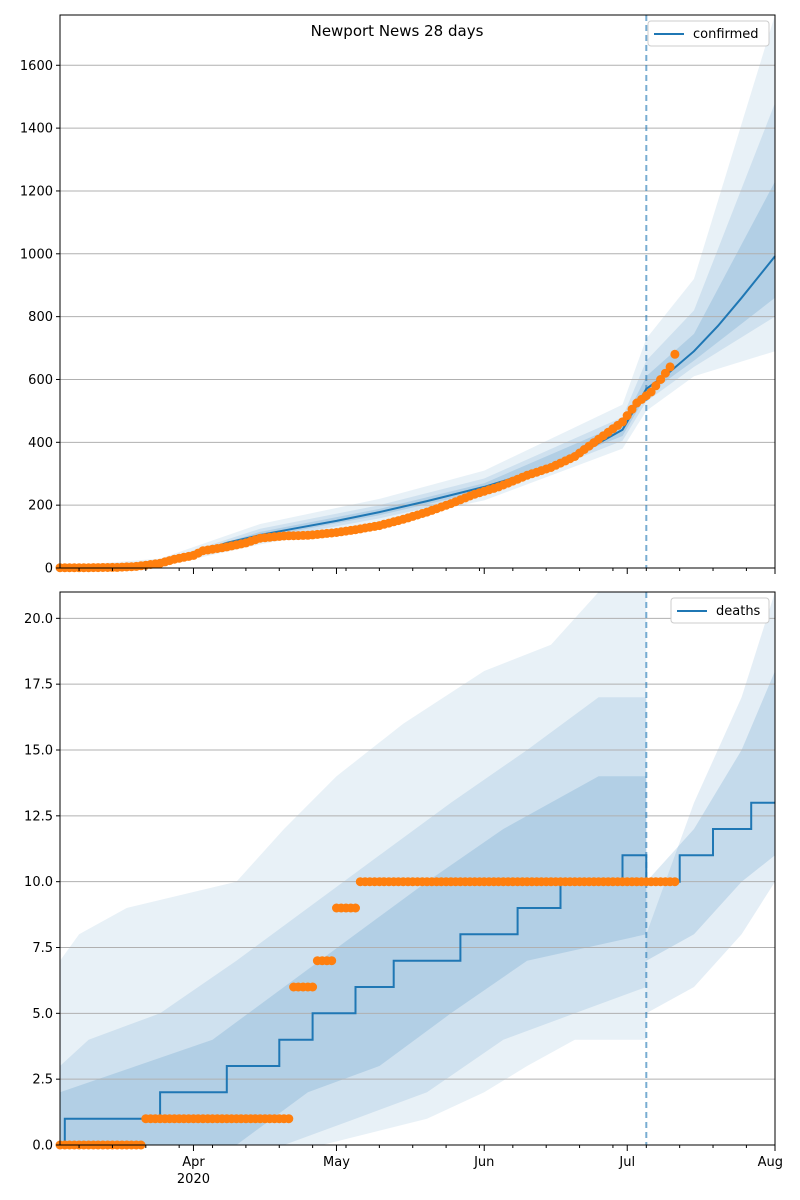 This screenshot has height=1200, width=800. What do you see at coordinates (38, 882) in the screenshot?
I see `y-tick-label: 10.0` at bounding box center [38, 882].